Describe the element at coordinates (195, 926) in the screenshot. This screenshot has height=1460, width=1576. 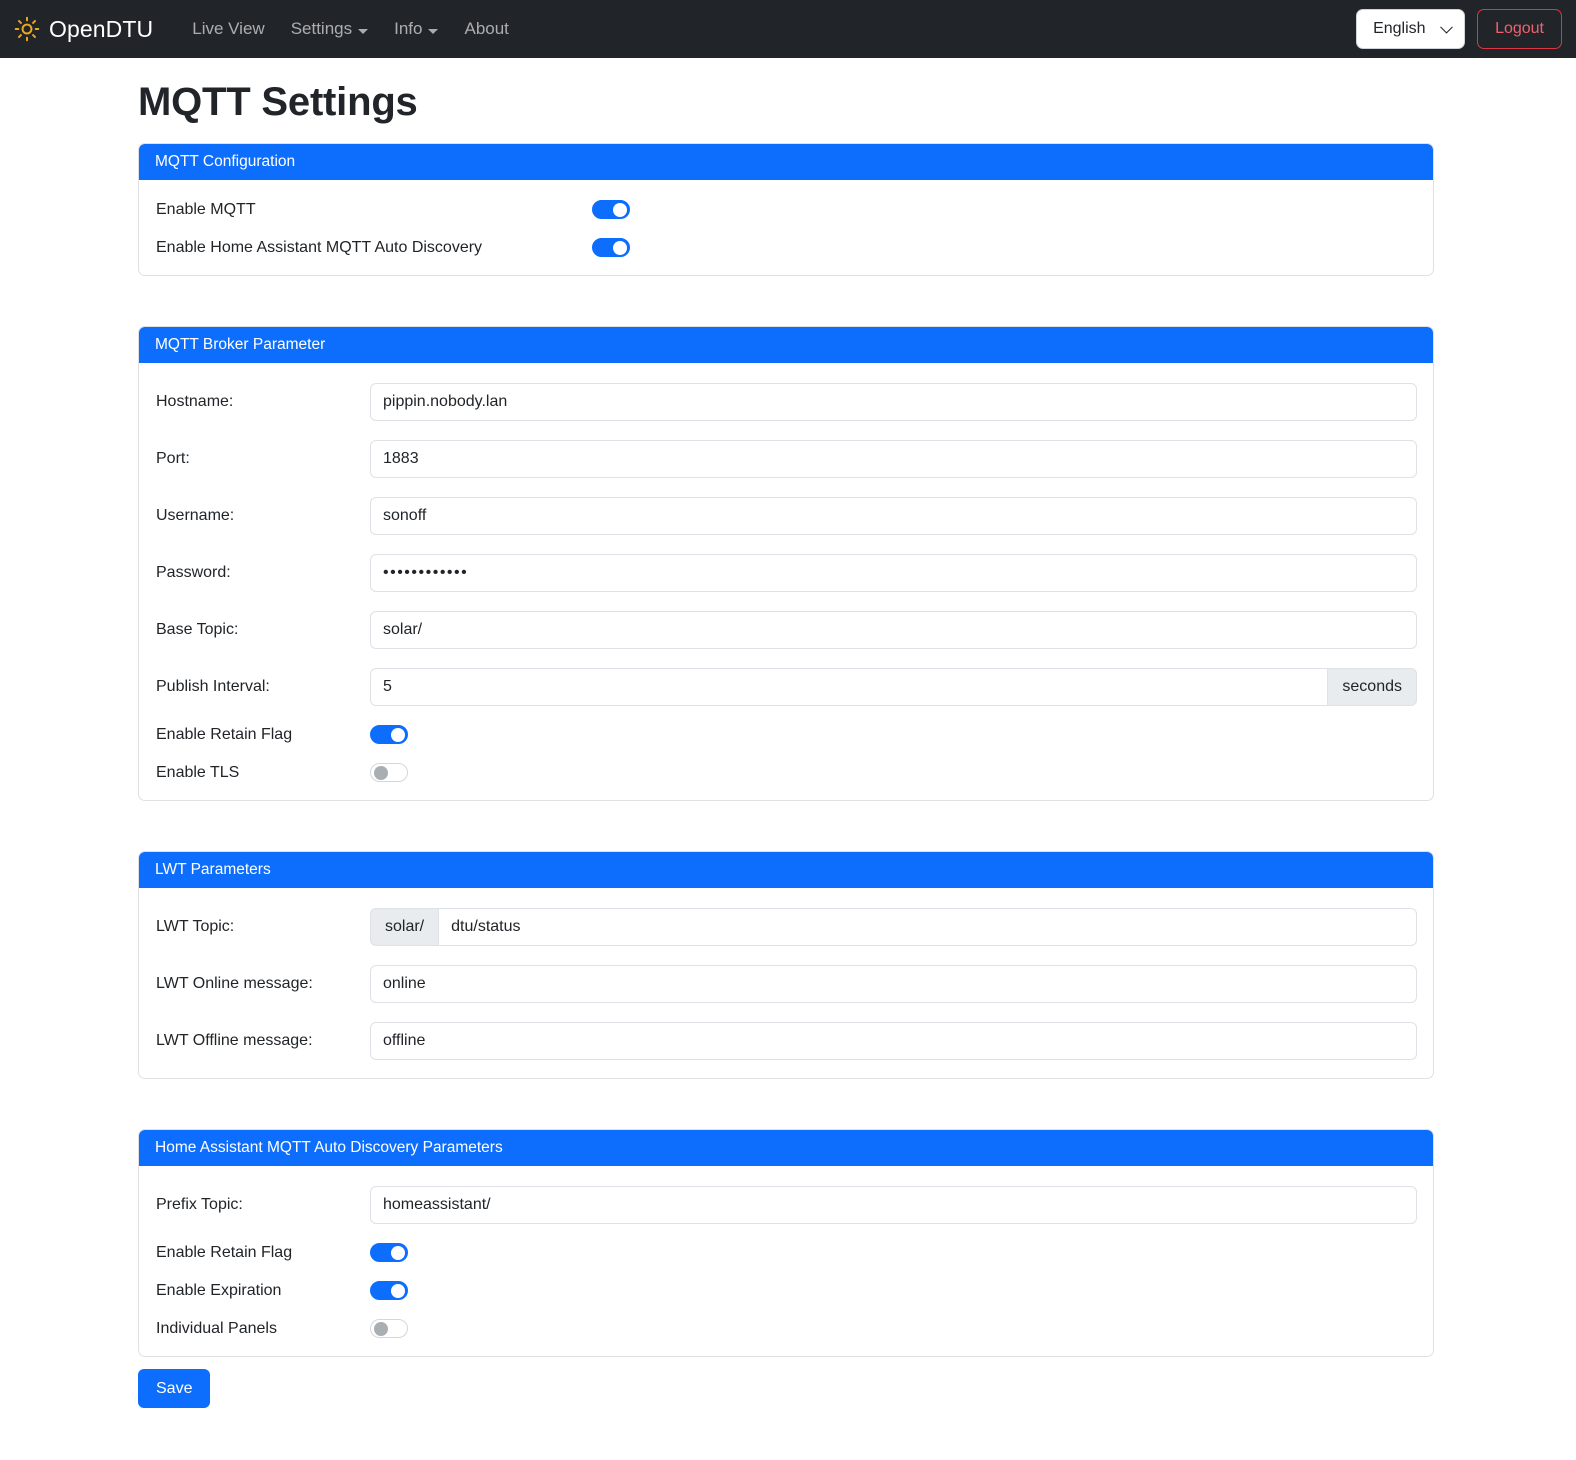
I see `row-label: LWT Topic:` at that location.